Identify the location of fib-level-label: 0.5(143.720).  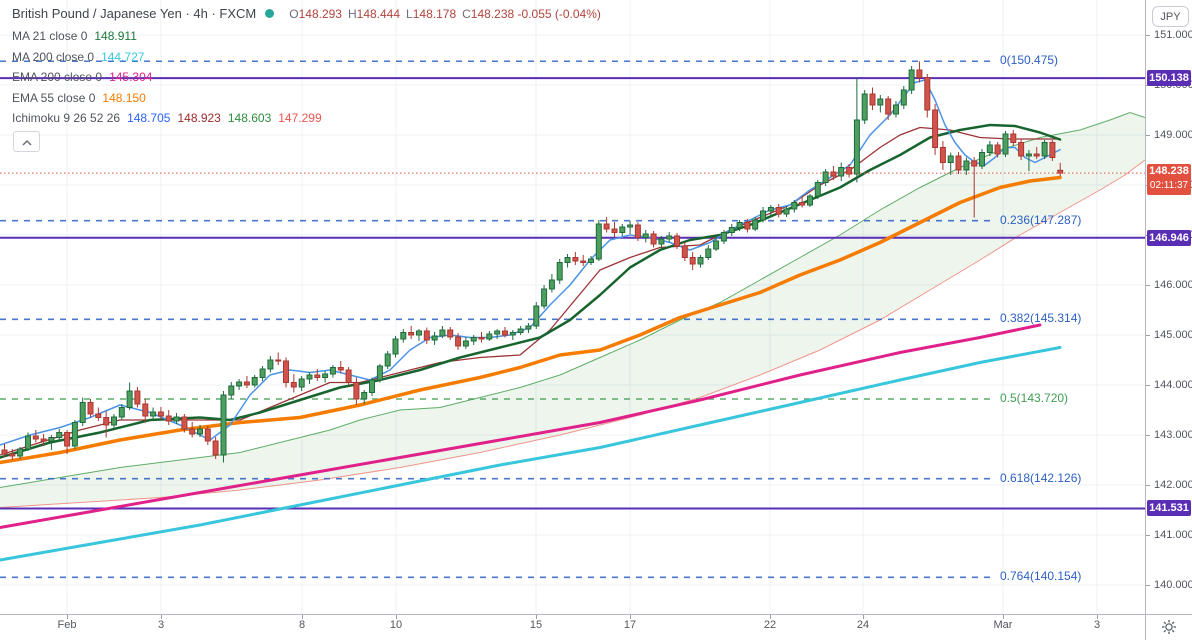
(1034, 398).